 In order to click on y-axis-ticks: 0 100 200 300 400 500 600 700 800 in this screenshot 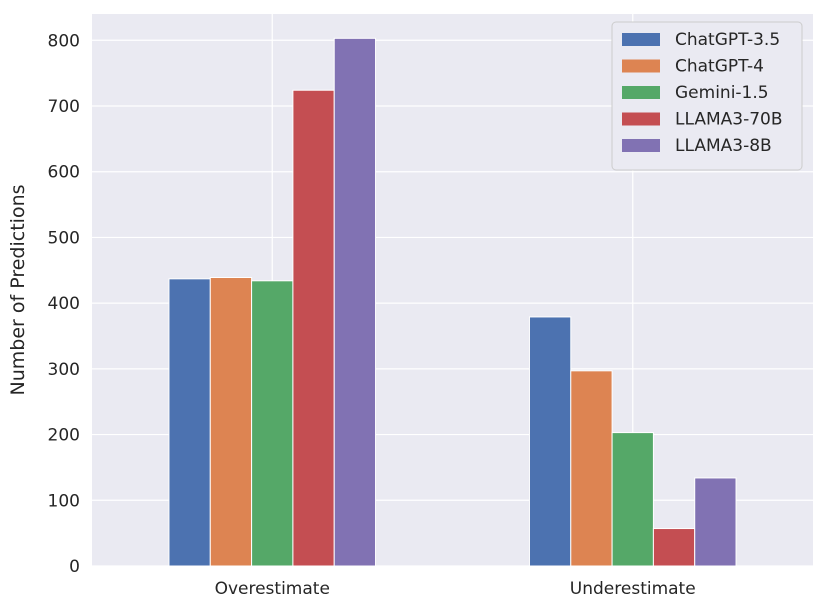, I will do `click(64, 304)`.